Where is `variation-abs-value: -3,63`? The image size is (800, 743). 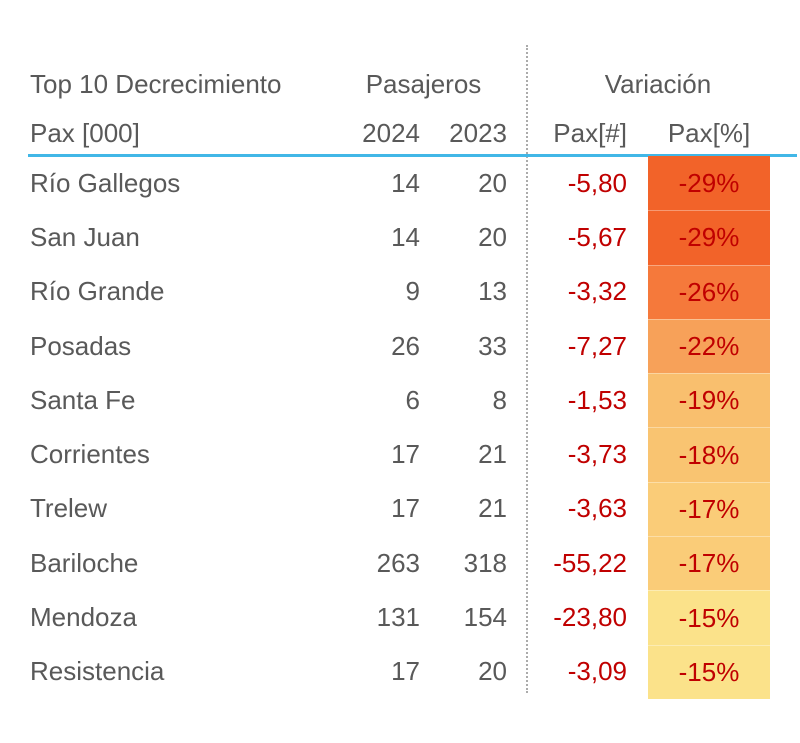
variation-abs-value: -3,63 is located at coordinates (597, 508).